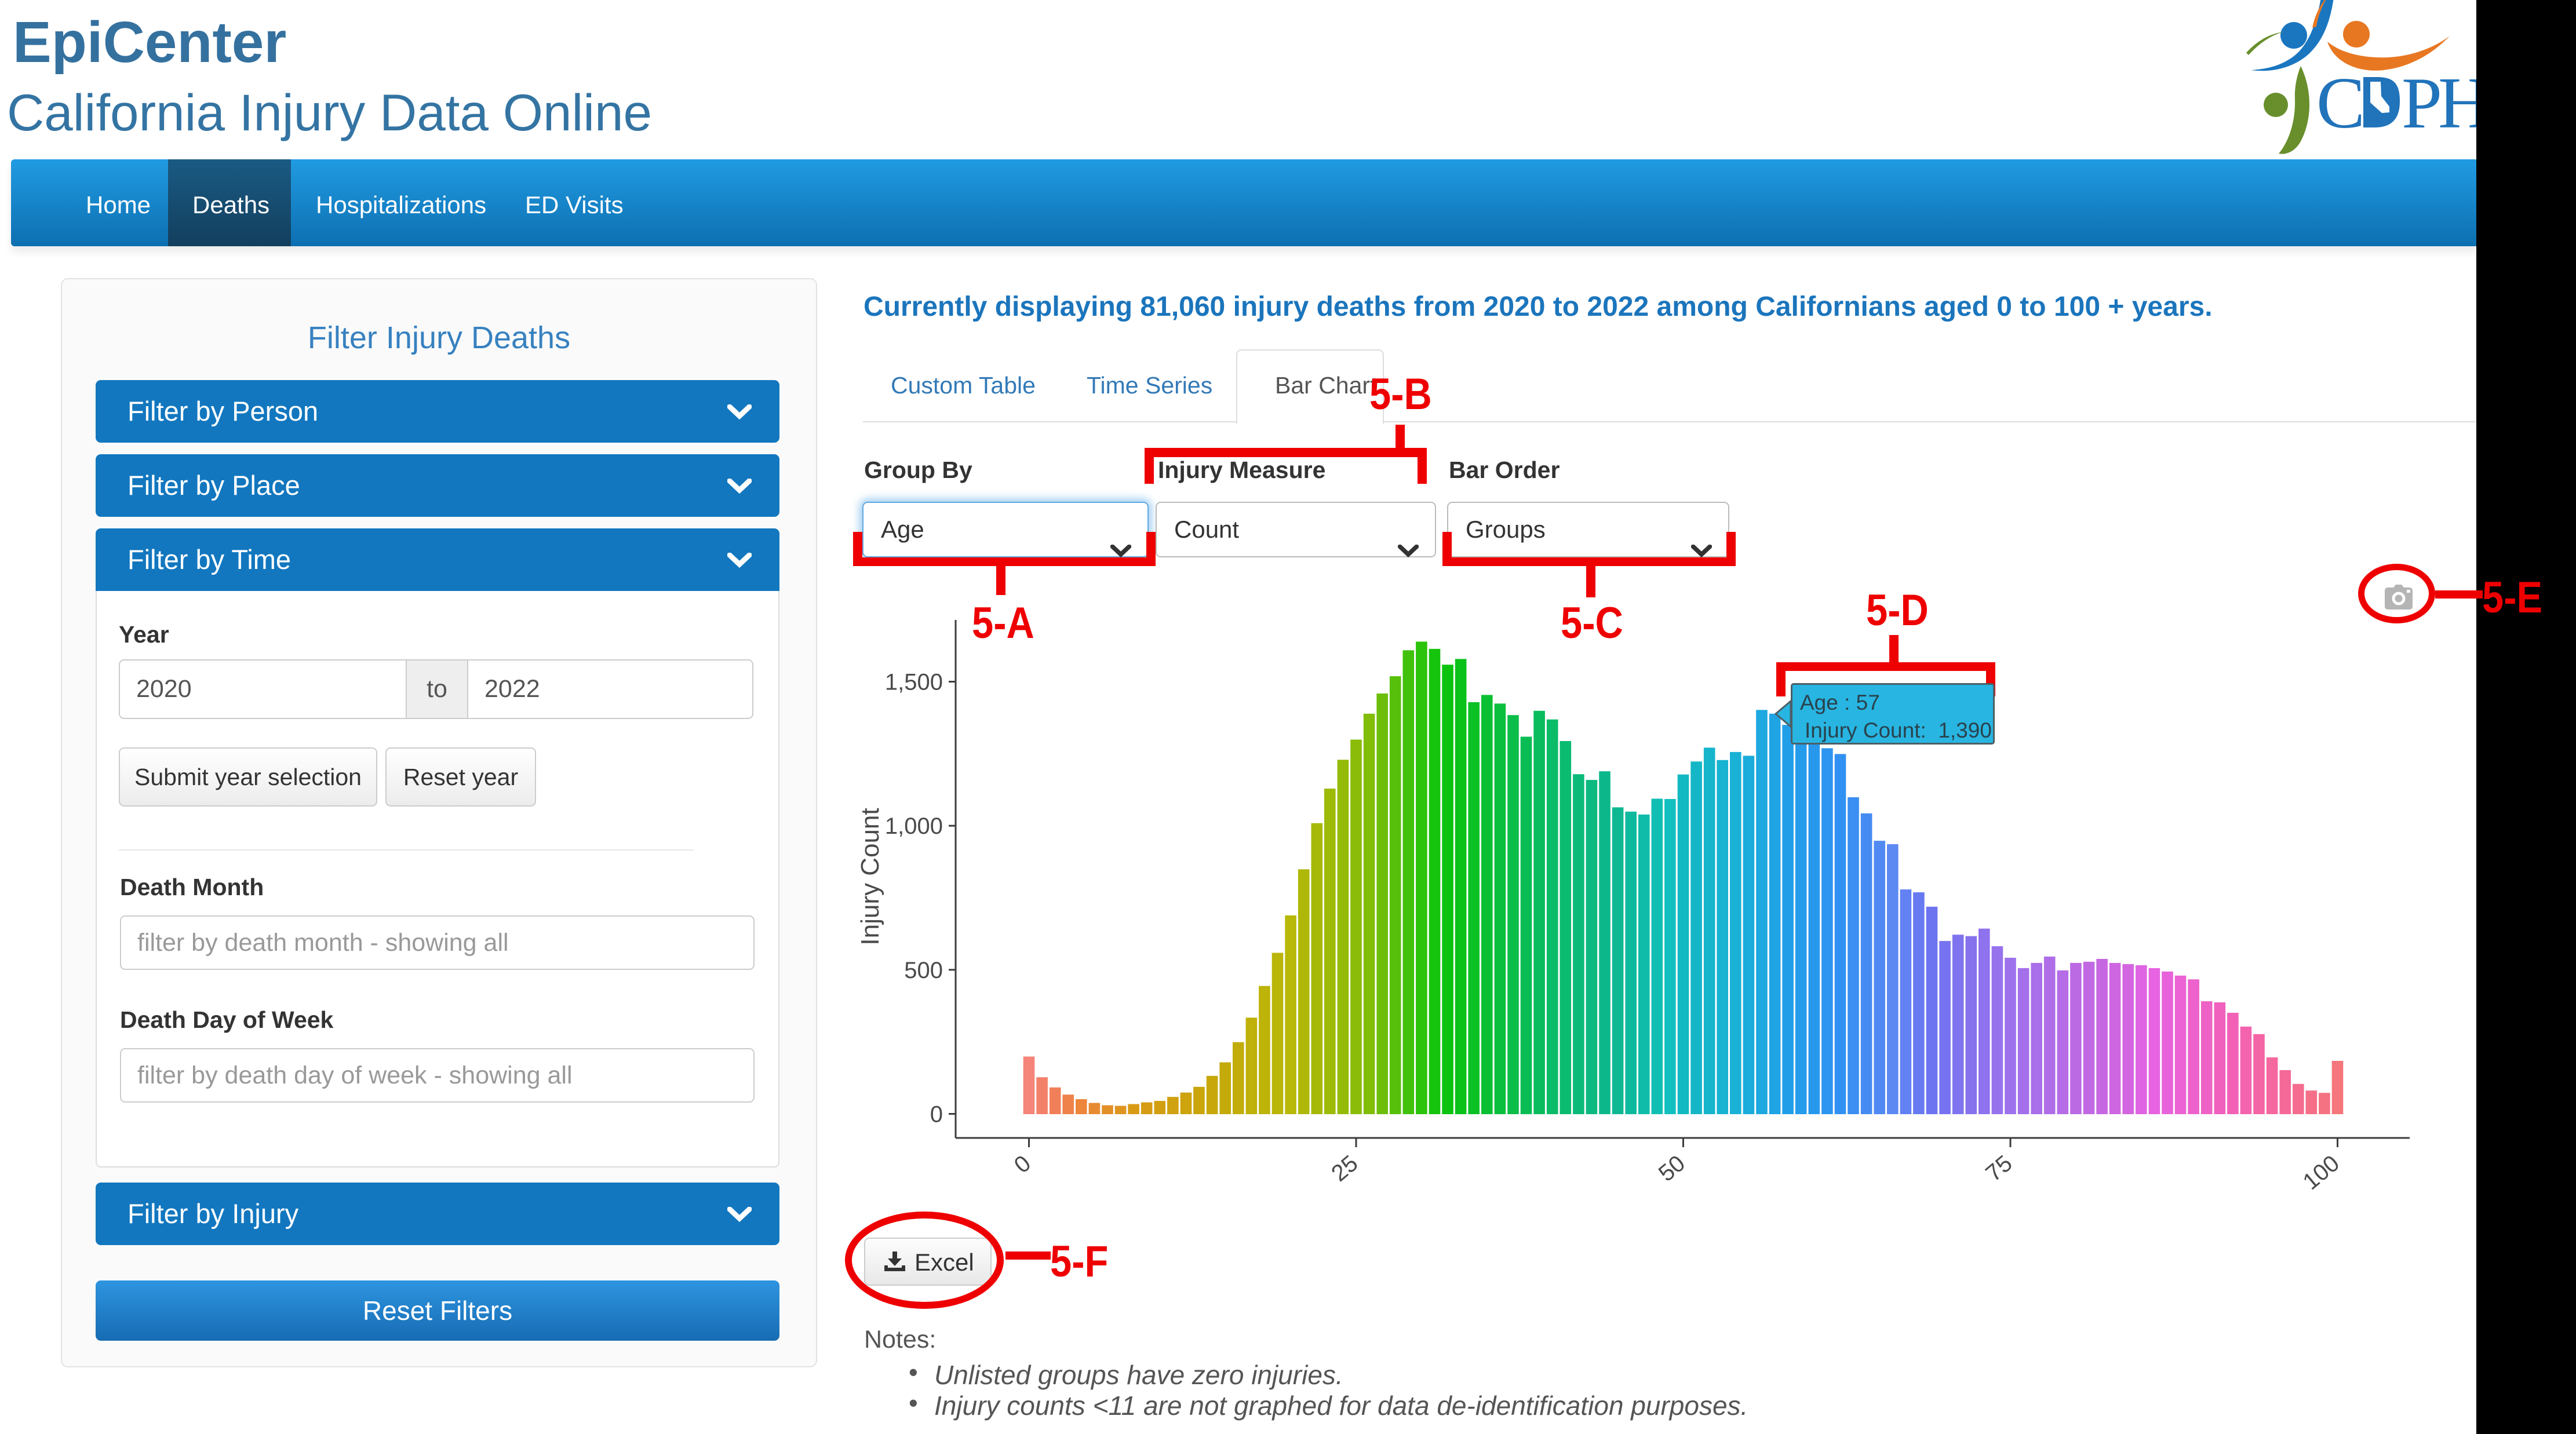 Image resolution: width=2576 pixels, height=1434 pixels. What do you see at coordinates (2321, 1173) in the screenshot?
I see `svg-text: 100` at bounding box center [2321, 1173].